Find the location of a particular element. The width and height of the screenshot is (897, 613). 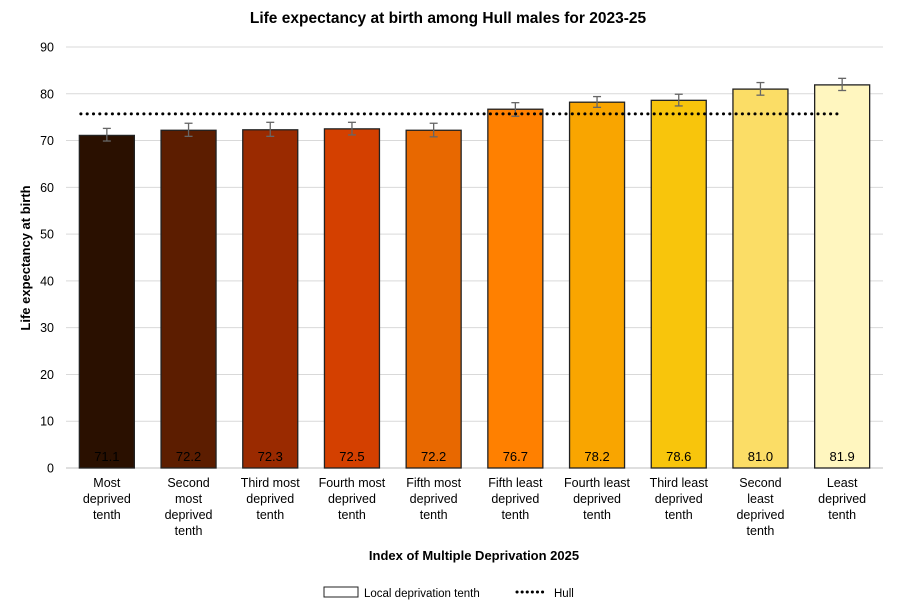

data-label: 76.7 is located at coordinates (515, 456).